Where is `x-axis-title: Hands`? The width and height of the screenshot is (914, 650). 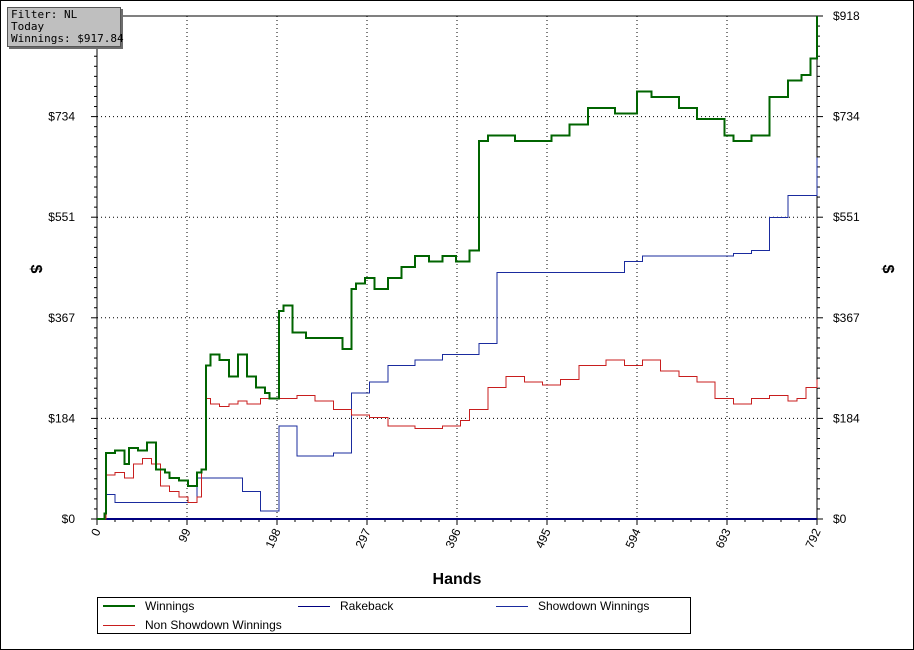 x-axis-title: Hands is located at coordinates (457, 579).